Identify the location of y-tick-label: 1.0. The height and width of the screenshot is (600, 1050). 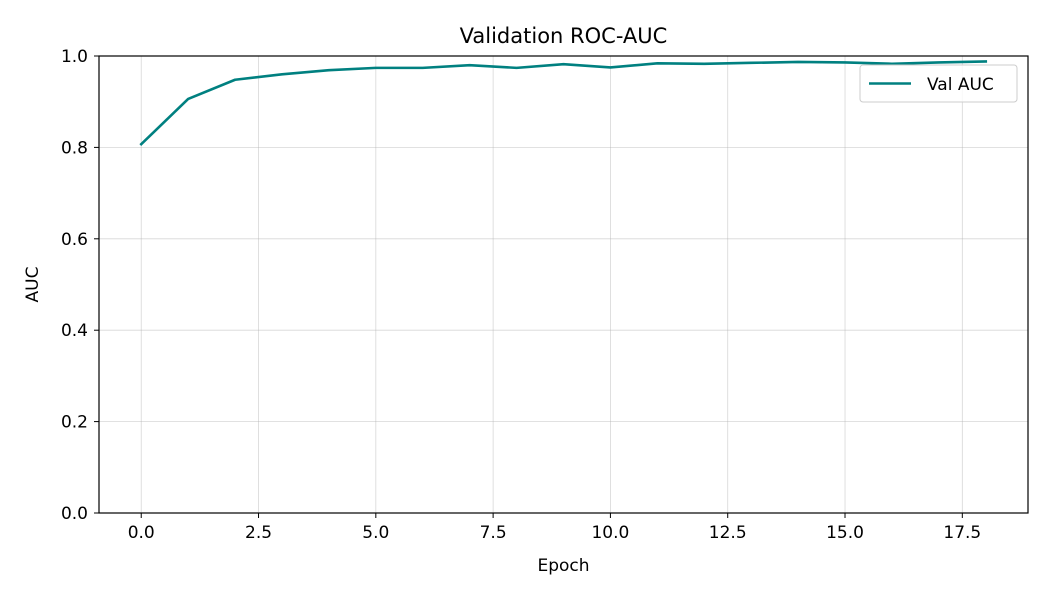
(74, 57).